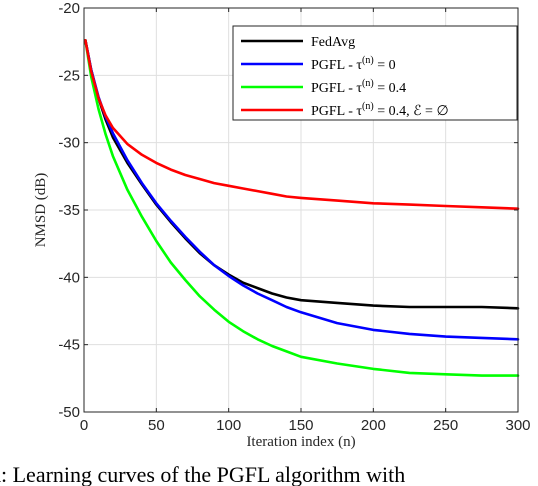 The image size is (538, 486). What do you see at coordinates (385, 65) in the screenshot?
I see `legend-label-tail: = 0` at bounding box center [385, 65].